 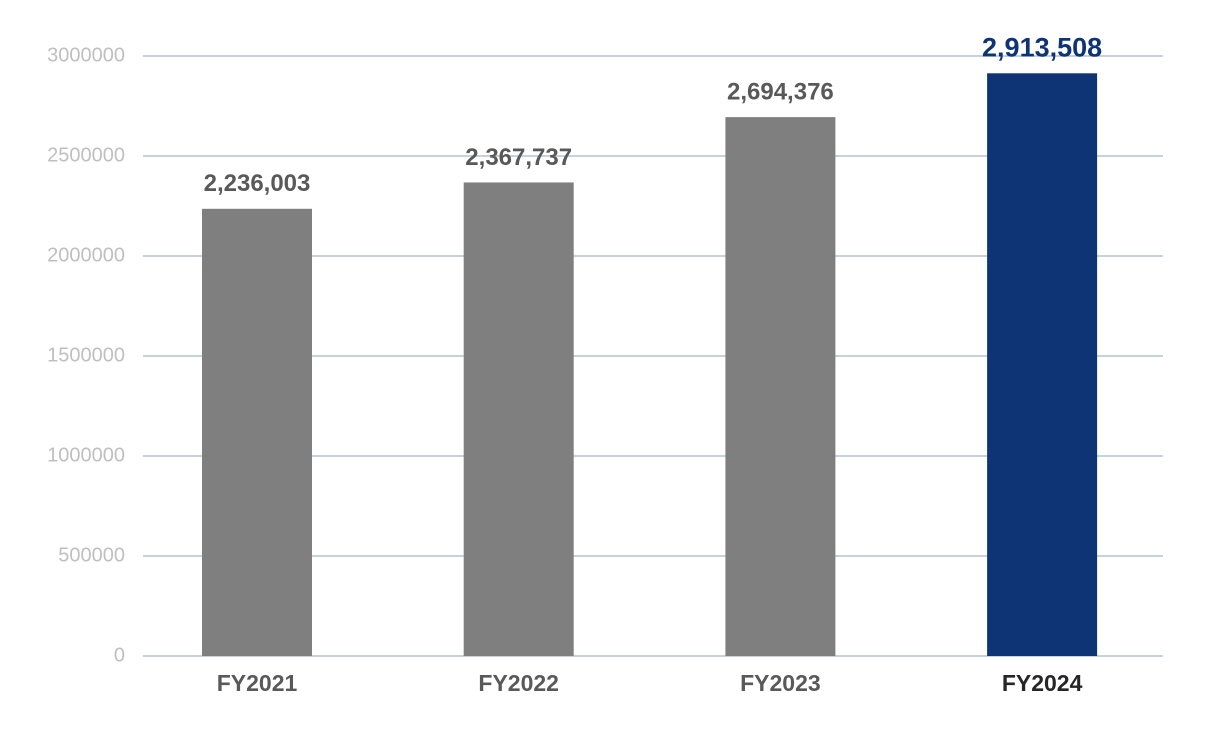 I want to click on y-tick-label: 2500000, so click(x=86, y=155).